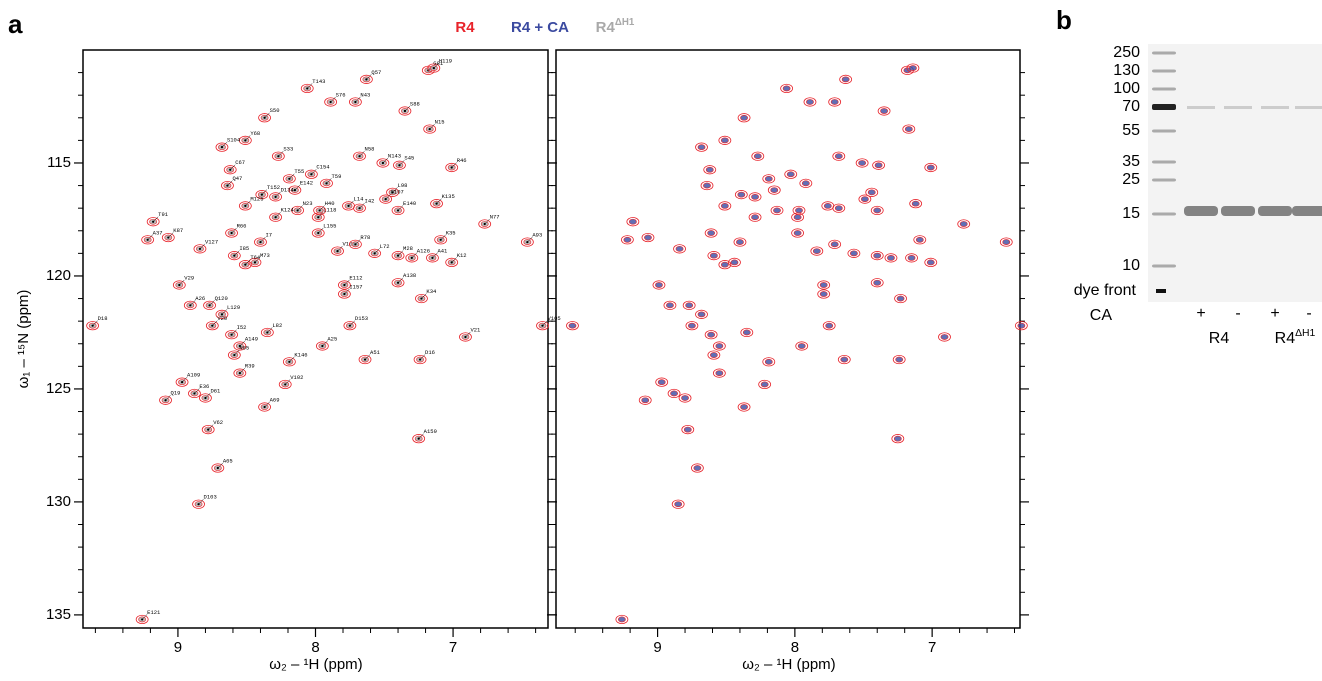  What do you see at coordinates (1308, 313) in the screenshot?
I see `lane-label: -` at bounding box center [1308, 313].